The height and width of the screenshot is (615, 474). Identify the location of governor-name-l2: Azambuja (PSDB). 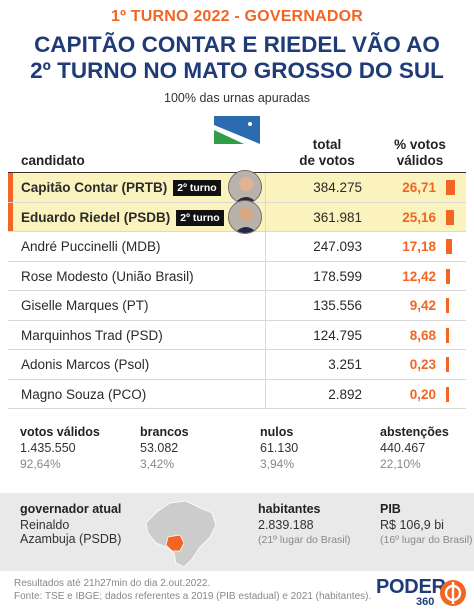
(71, 539).